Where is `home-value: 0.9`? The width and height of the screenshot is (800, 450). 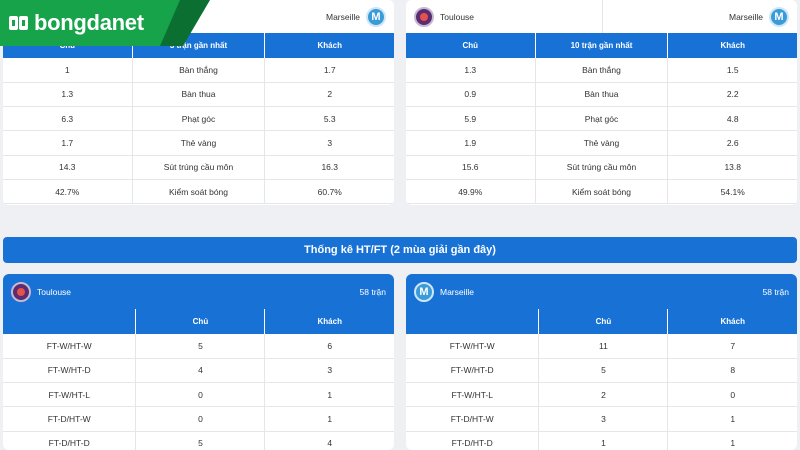
home-value: 0.9 is located at coordinates (471, 95).